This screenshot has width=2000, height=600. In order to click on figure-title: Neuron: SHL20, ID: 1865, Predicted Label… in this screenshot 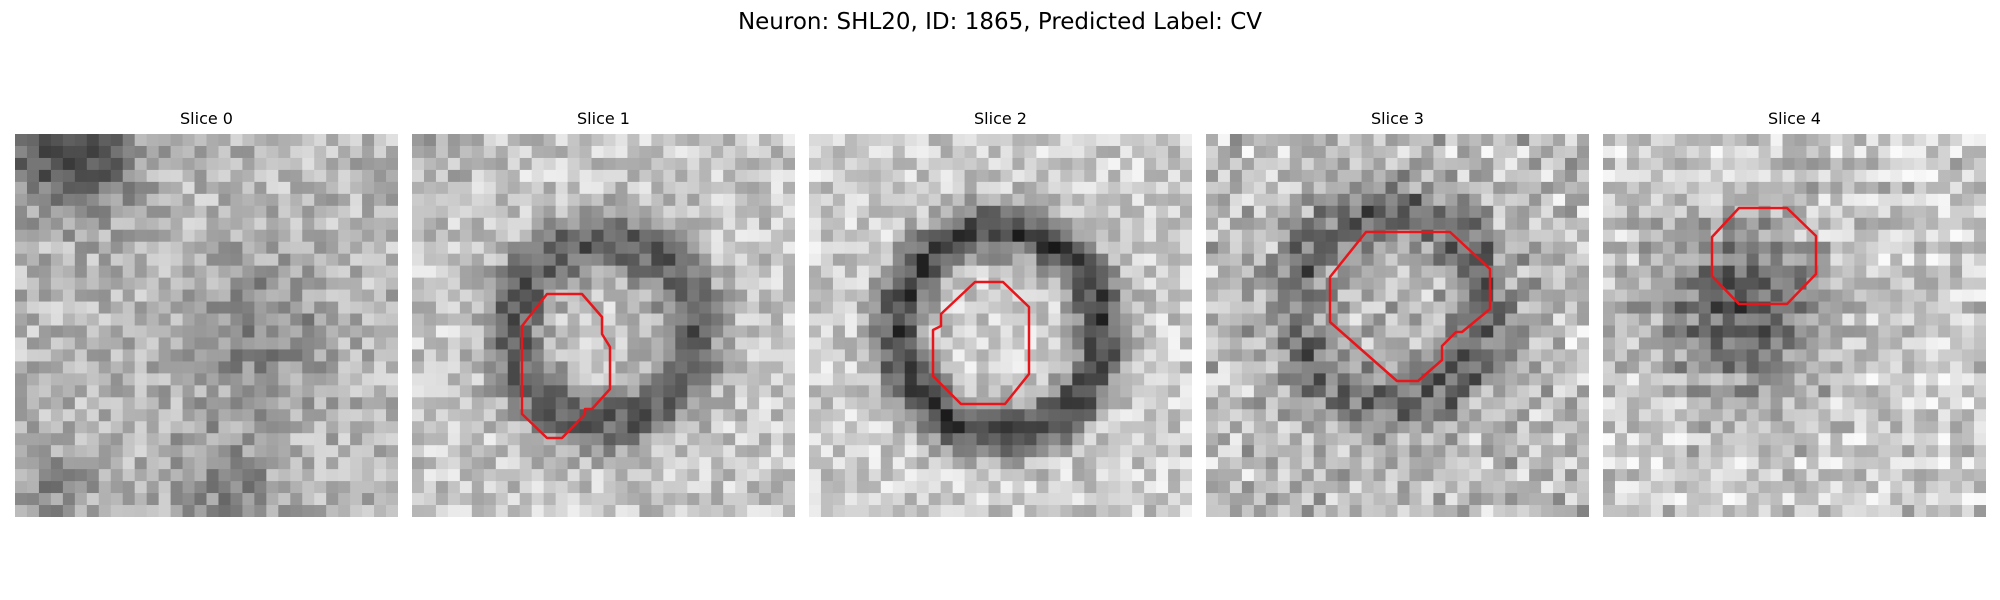, I will do `click(1000, 22)`.